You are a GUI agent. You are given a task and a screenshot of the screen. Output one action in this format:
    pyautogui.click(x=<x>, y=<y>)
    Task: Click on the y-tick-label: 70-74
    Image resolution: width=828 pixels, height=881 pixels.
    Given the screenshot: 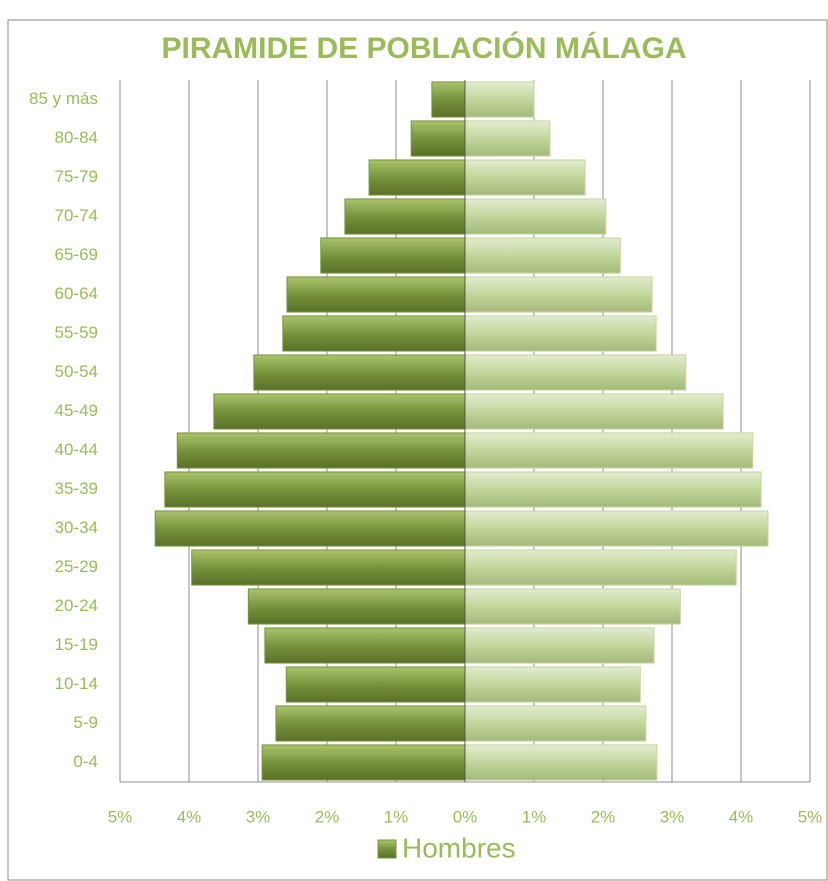 What is the action you would take?
    pyautogui.click(x=76, y=215)
    